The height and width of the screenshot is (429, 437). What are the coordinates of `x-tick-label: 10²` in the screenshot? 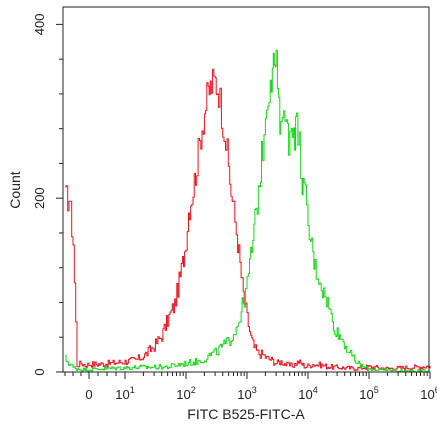 It's located at (185, 393).